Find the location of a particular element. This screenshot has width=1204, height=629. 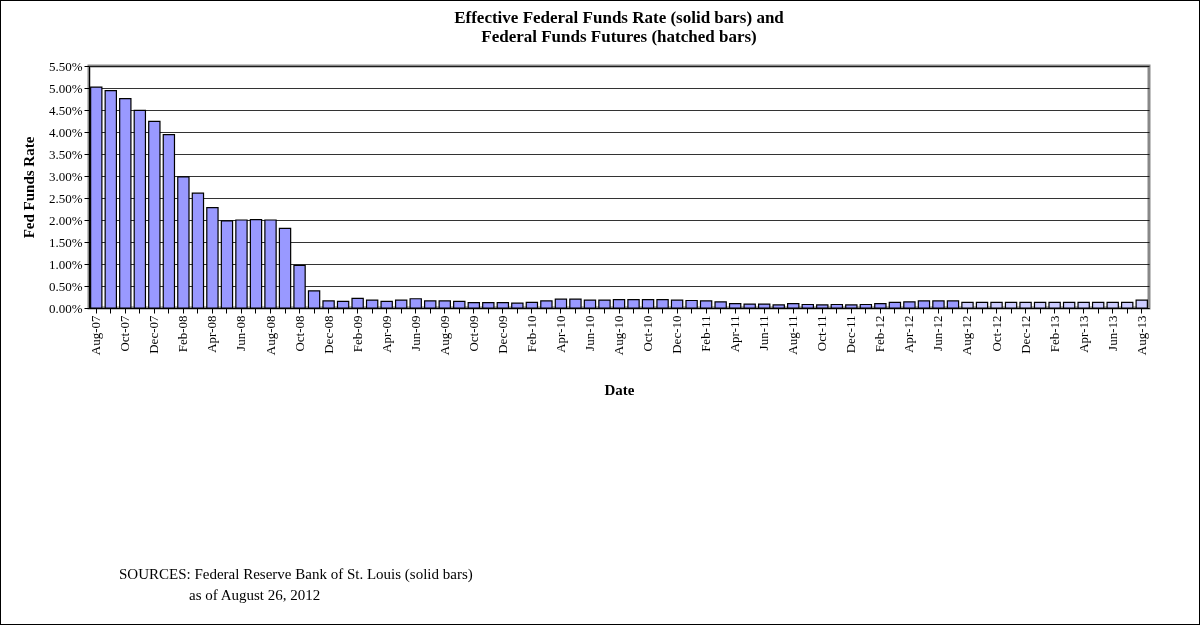

y-tick-label: 3.50% is located at coordinates (65, 154).